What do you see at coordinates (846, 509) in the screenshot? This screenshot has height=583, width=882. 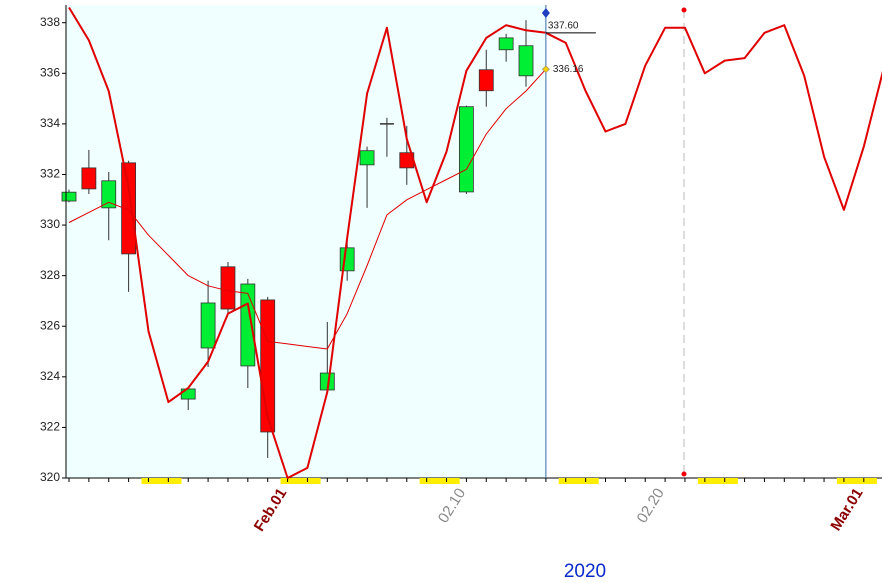 I see `x-tick-label: Mar.01` at bounding box center [846, 509].